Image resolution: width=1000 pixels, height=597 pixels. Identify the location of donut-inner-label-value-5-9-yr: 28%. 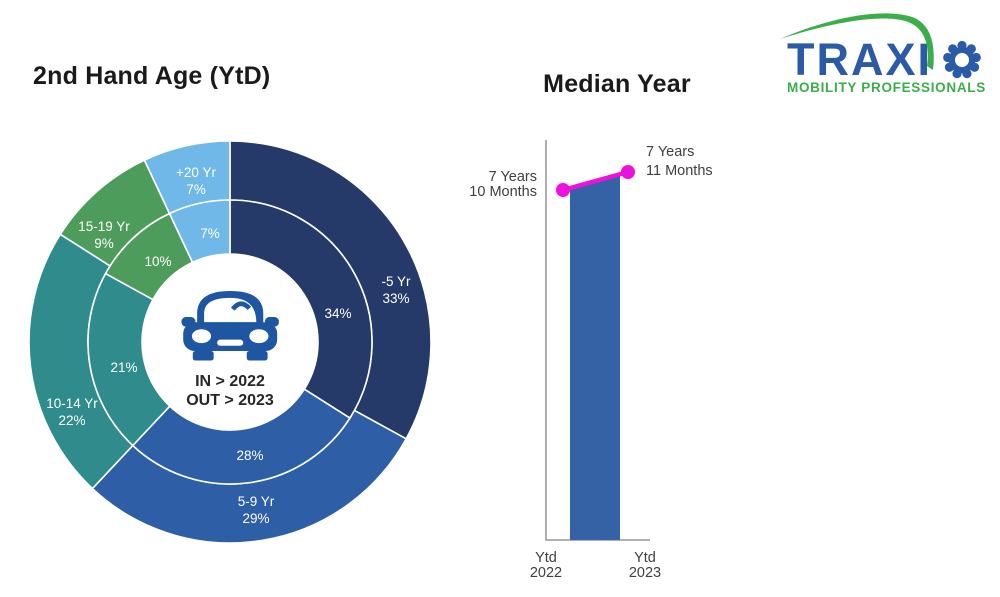
(249, 455).